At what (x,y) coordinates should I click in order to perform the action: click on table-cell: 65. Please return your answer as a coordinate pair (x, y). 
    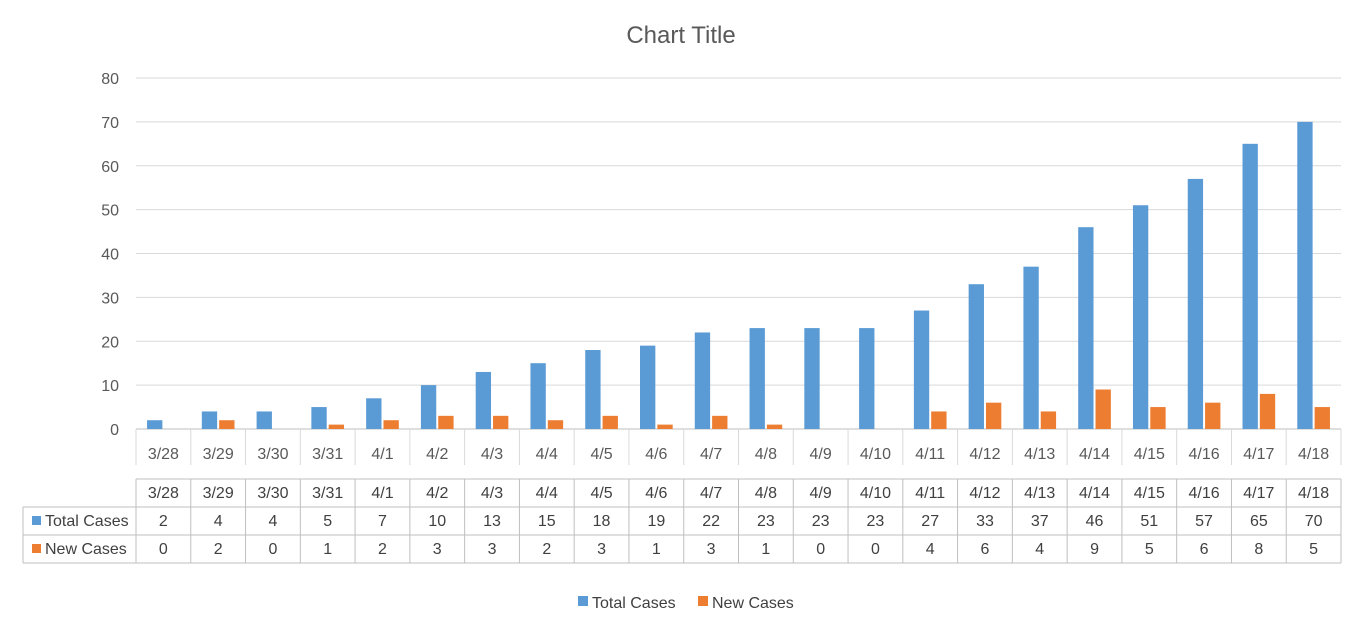
    Looking at the image, I should click on (1259, 521).